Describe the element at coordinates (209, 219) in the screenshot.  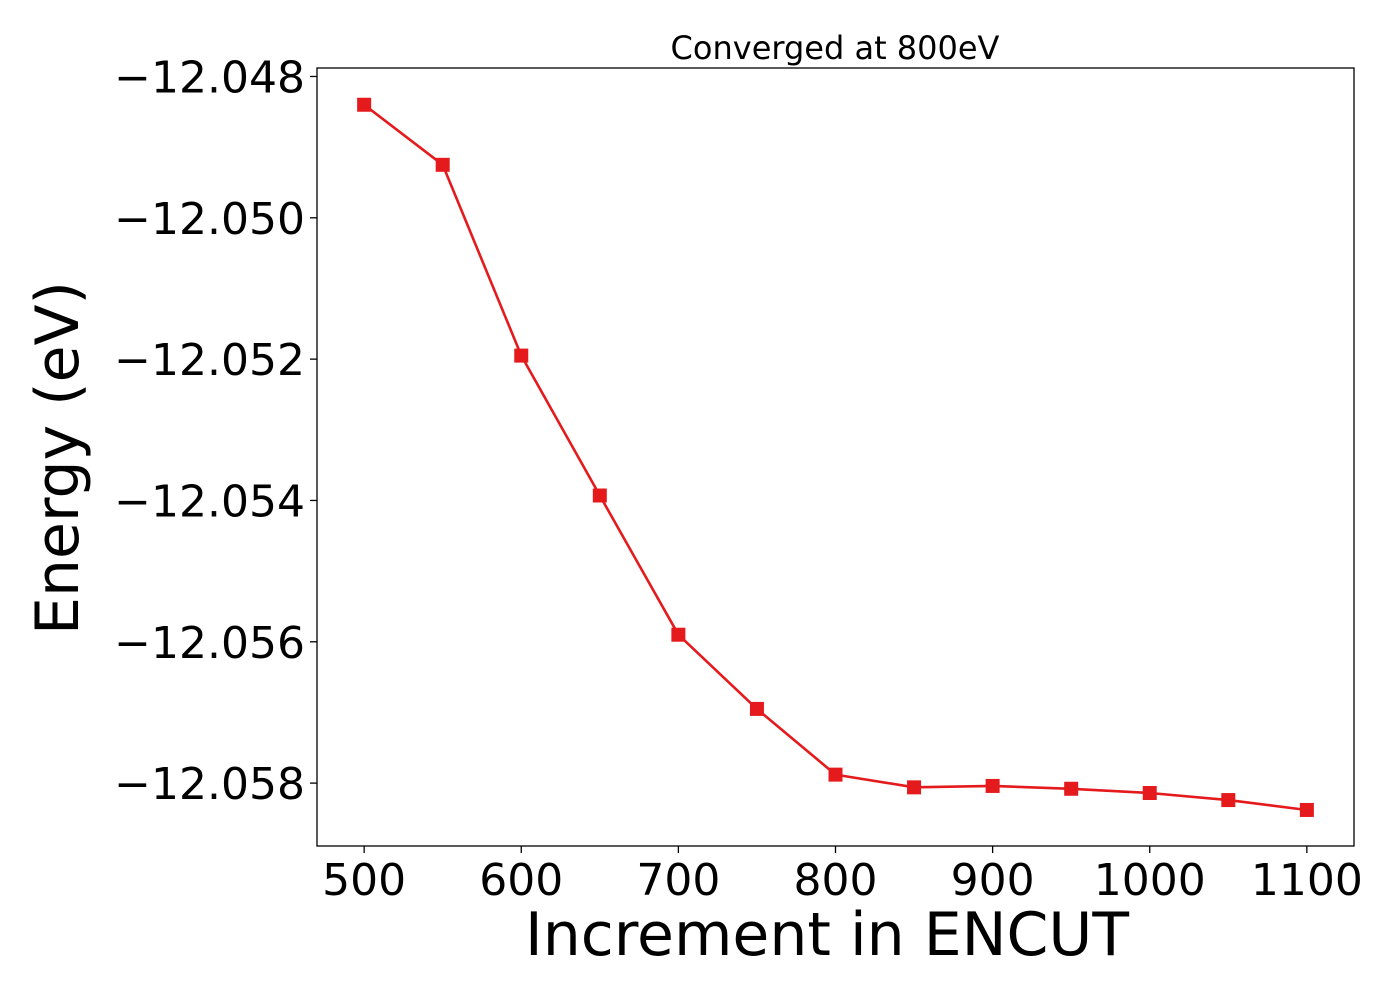
I see `y-tick-label: −12.050` at that location.